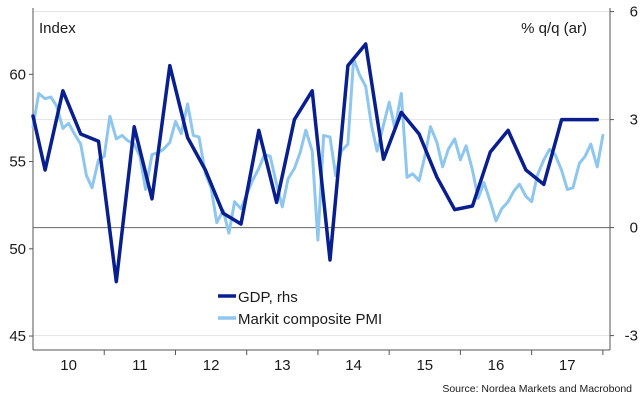 The height and width of the screenshot is (402, 640). What do you see at coordinates (17, 249) in the screenshot?
I see `left-tick-label: 50` at bounding box center [17, 249].